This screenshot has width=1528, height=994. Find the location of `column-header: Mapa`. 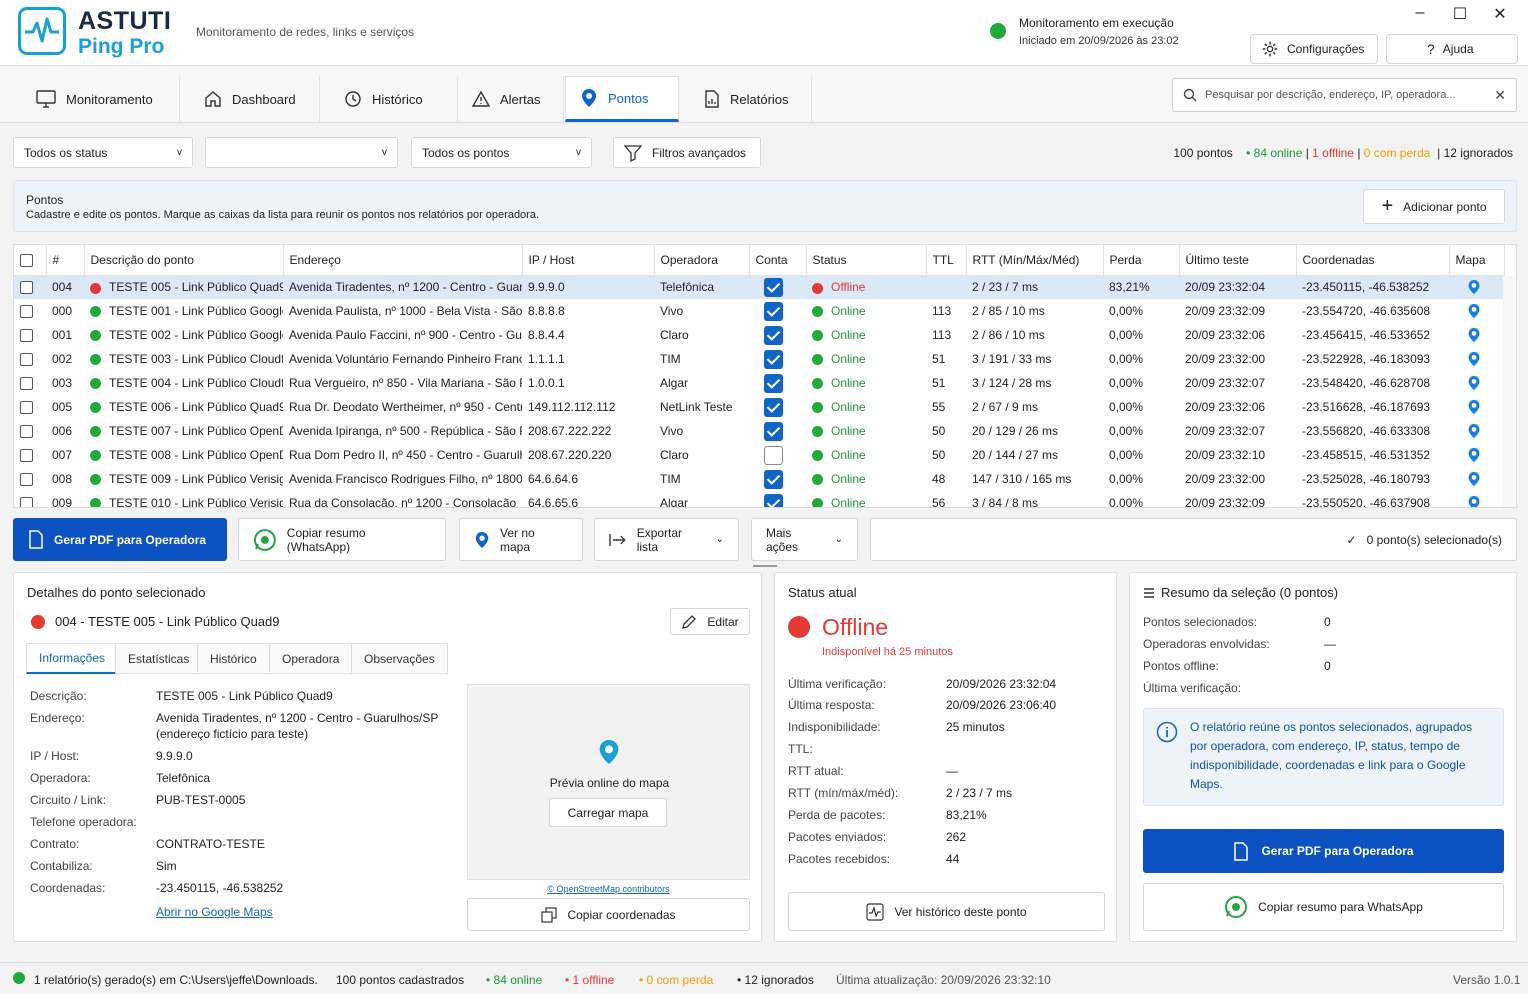

column-header: Mapa is located at coordinates (1477, 260).